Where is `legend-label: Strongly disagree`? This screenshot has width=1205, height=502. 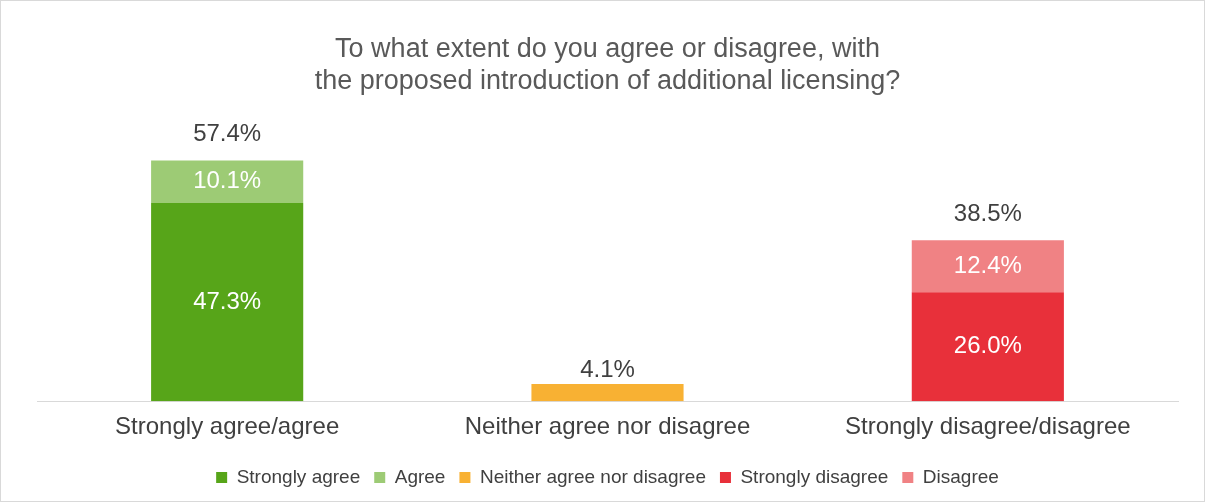 legend-label: Strongly disagree is located at coordinates (814, 476).